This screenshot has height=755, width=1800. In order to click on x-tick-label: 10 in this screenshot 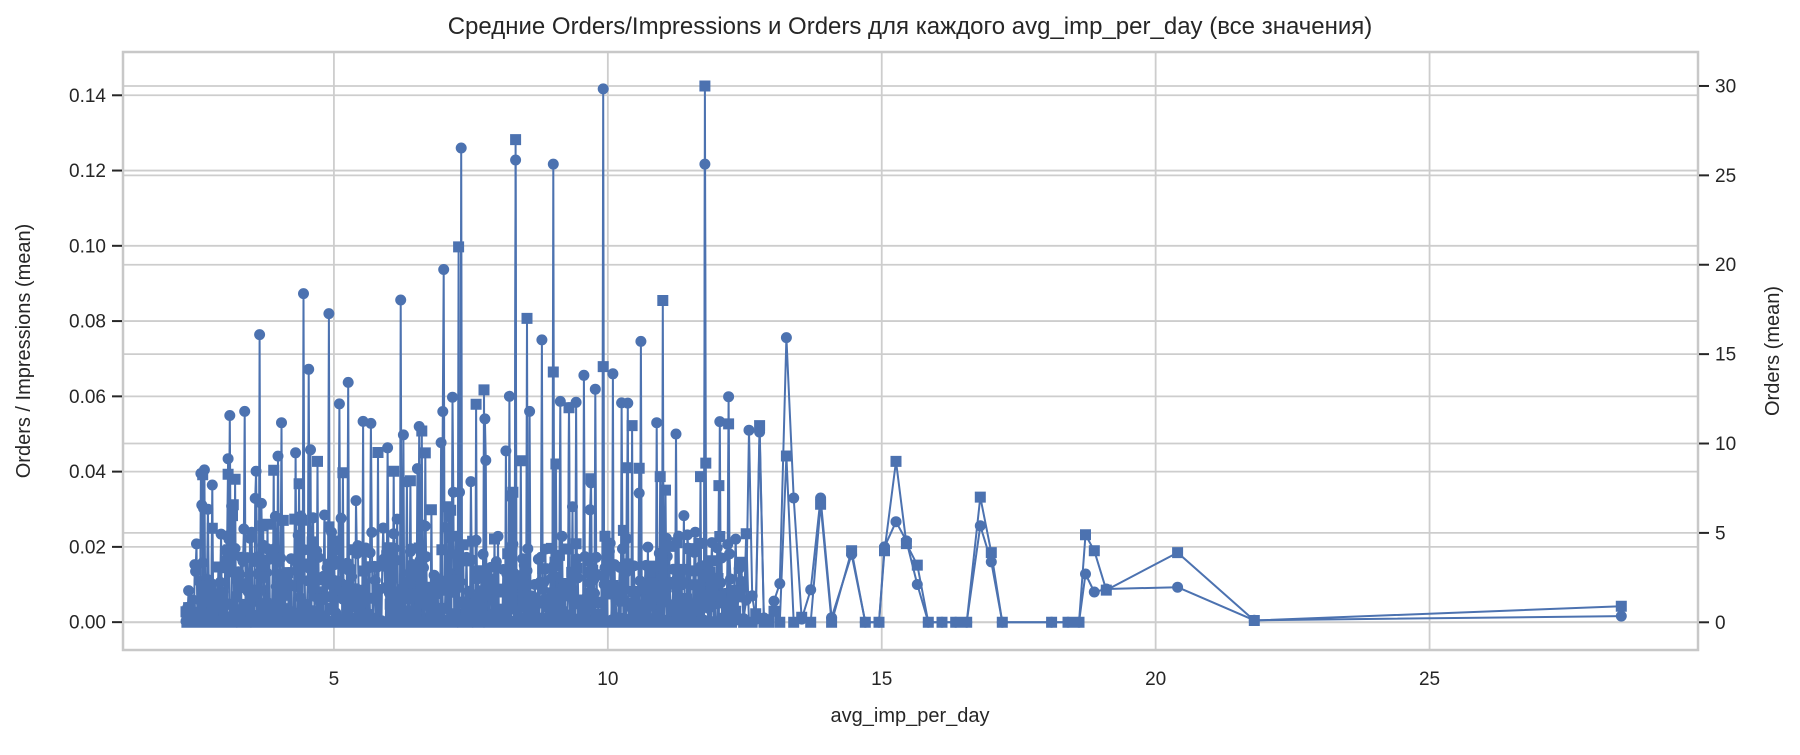, I will do `click(607, 679)`.